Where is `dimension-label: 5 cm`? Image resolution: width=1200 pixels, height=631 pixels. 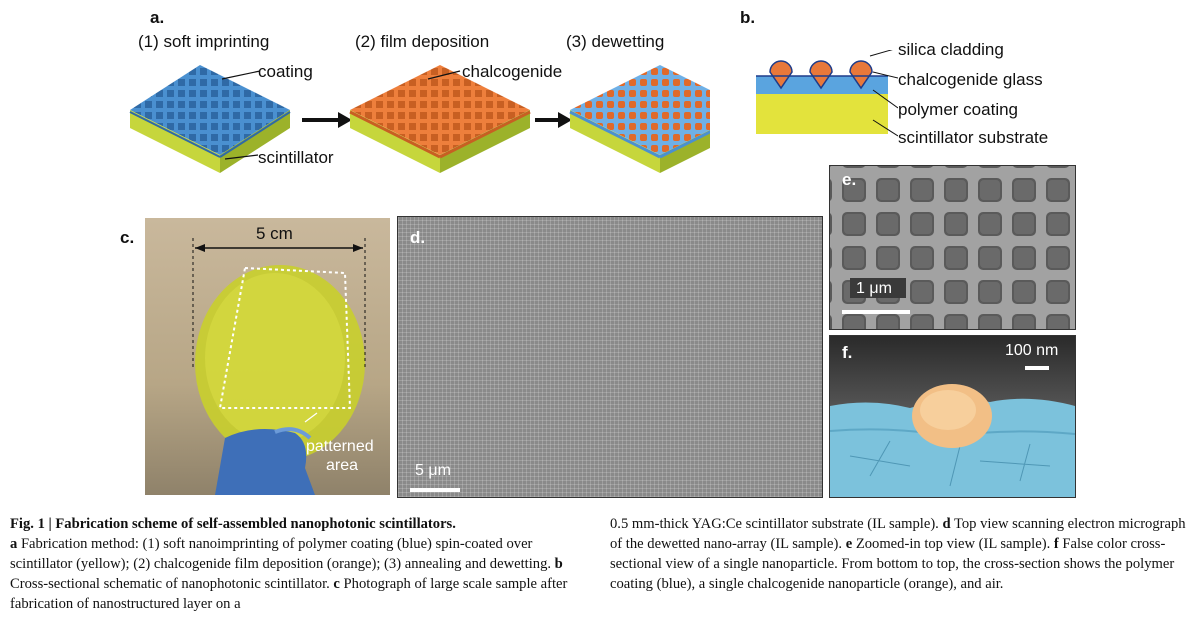 dimension-label: 5 cm is located at coordinates (274, 233).